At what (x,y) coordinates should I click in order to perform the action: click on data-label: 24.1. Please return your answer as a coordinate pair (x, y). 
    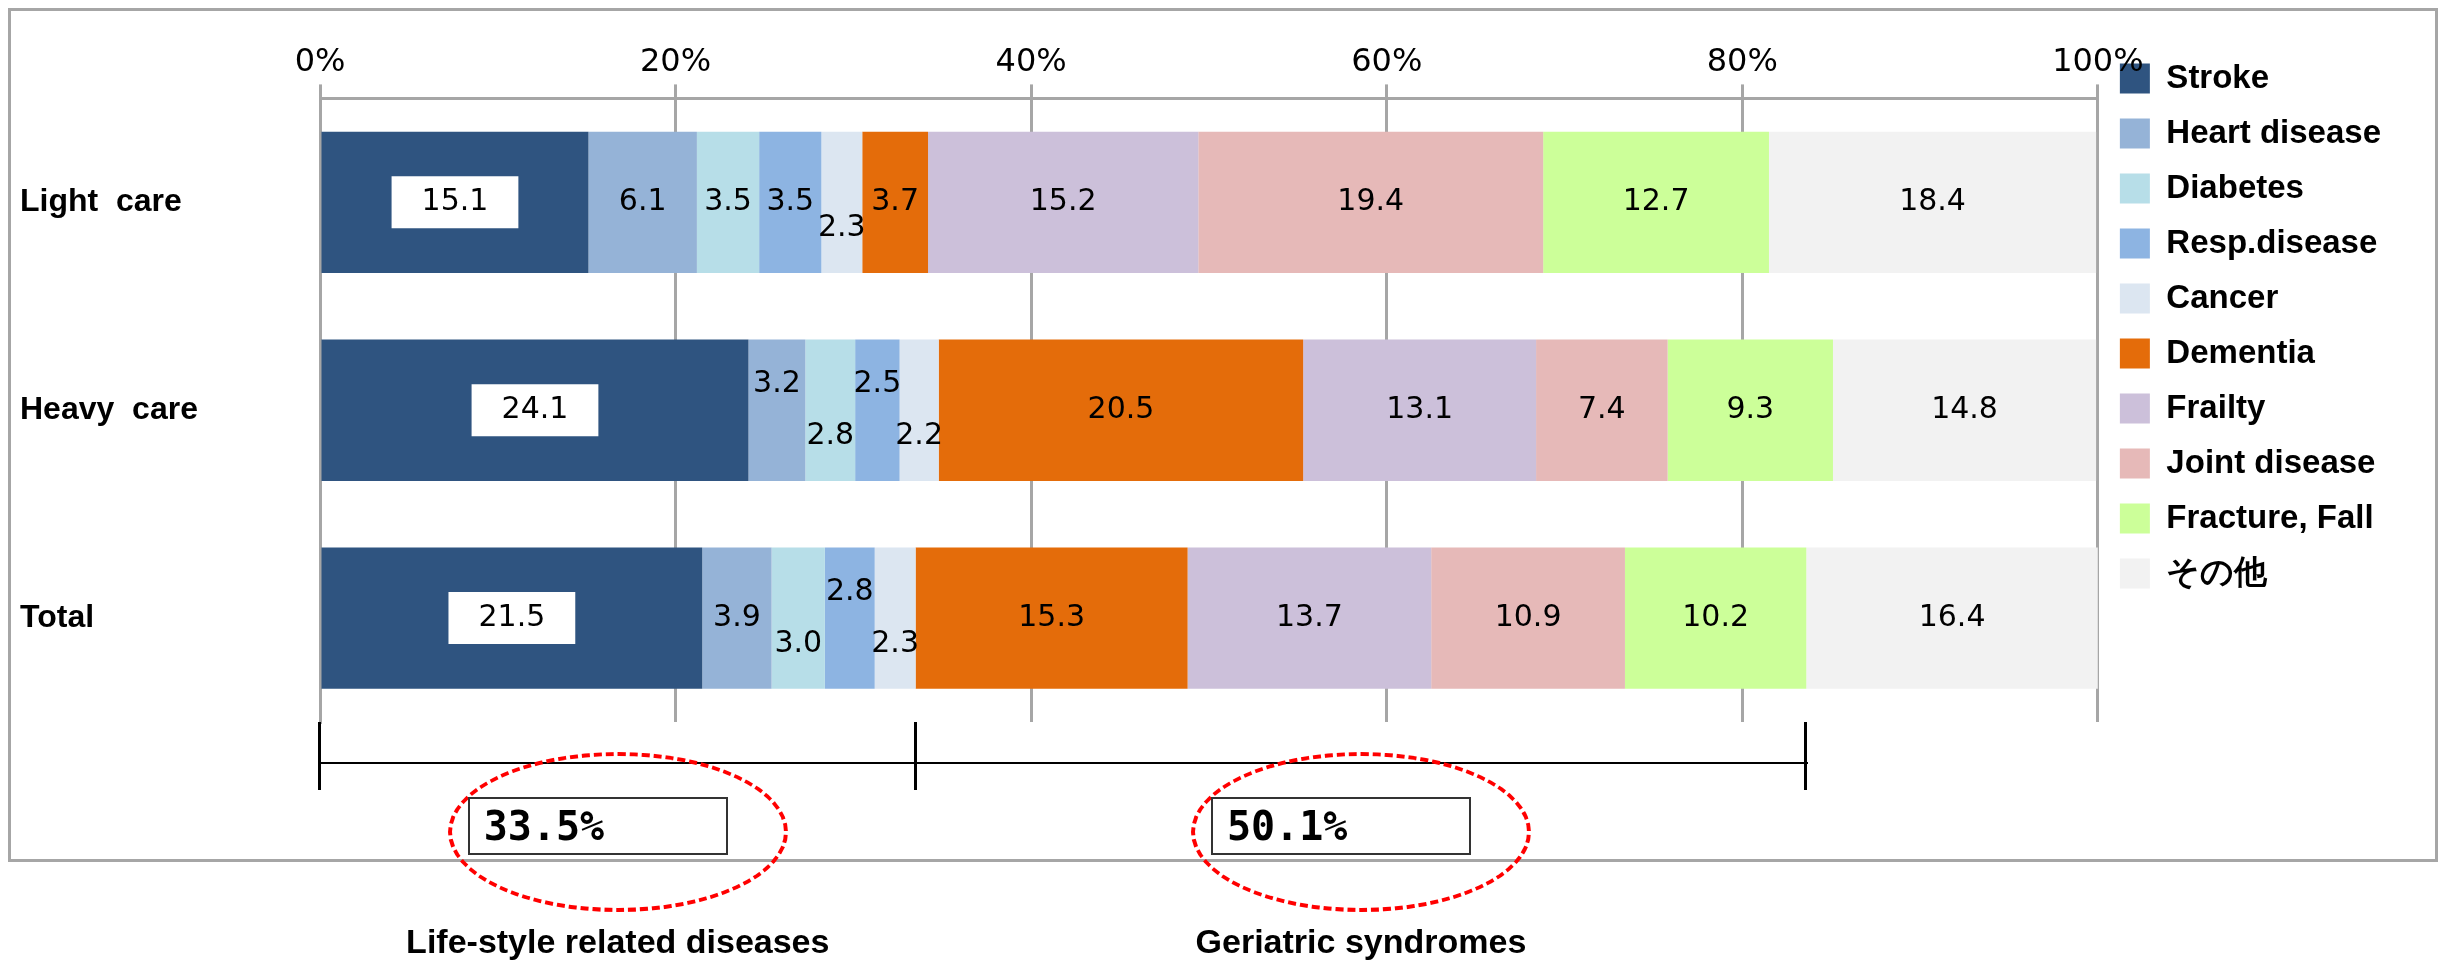
    Looking at the image, I should click on (535, 407).